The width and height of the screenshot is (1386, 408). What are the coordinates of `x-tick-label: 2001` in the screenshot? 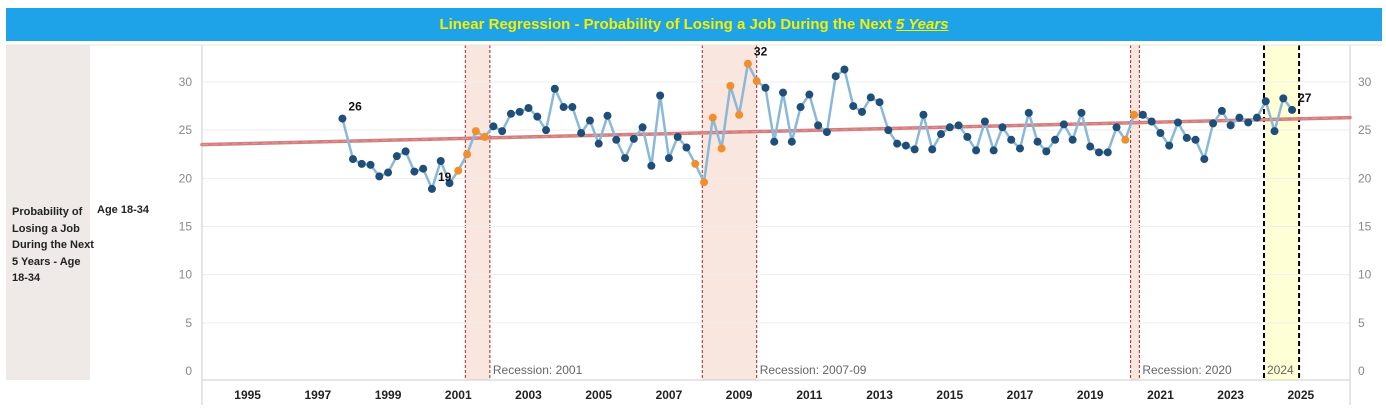 It's located at (458, 395).